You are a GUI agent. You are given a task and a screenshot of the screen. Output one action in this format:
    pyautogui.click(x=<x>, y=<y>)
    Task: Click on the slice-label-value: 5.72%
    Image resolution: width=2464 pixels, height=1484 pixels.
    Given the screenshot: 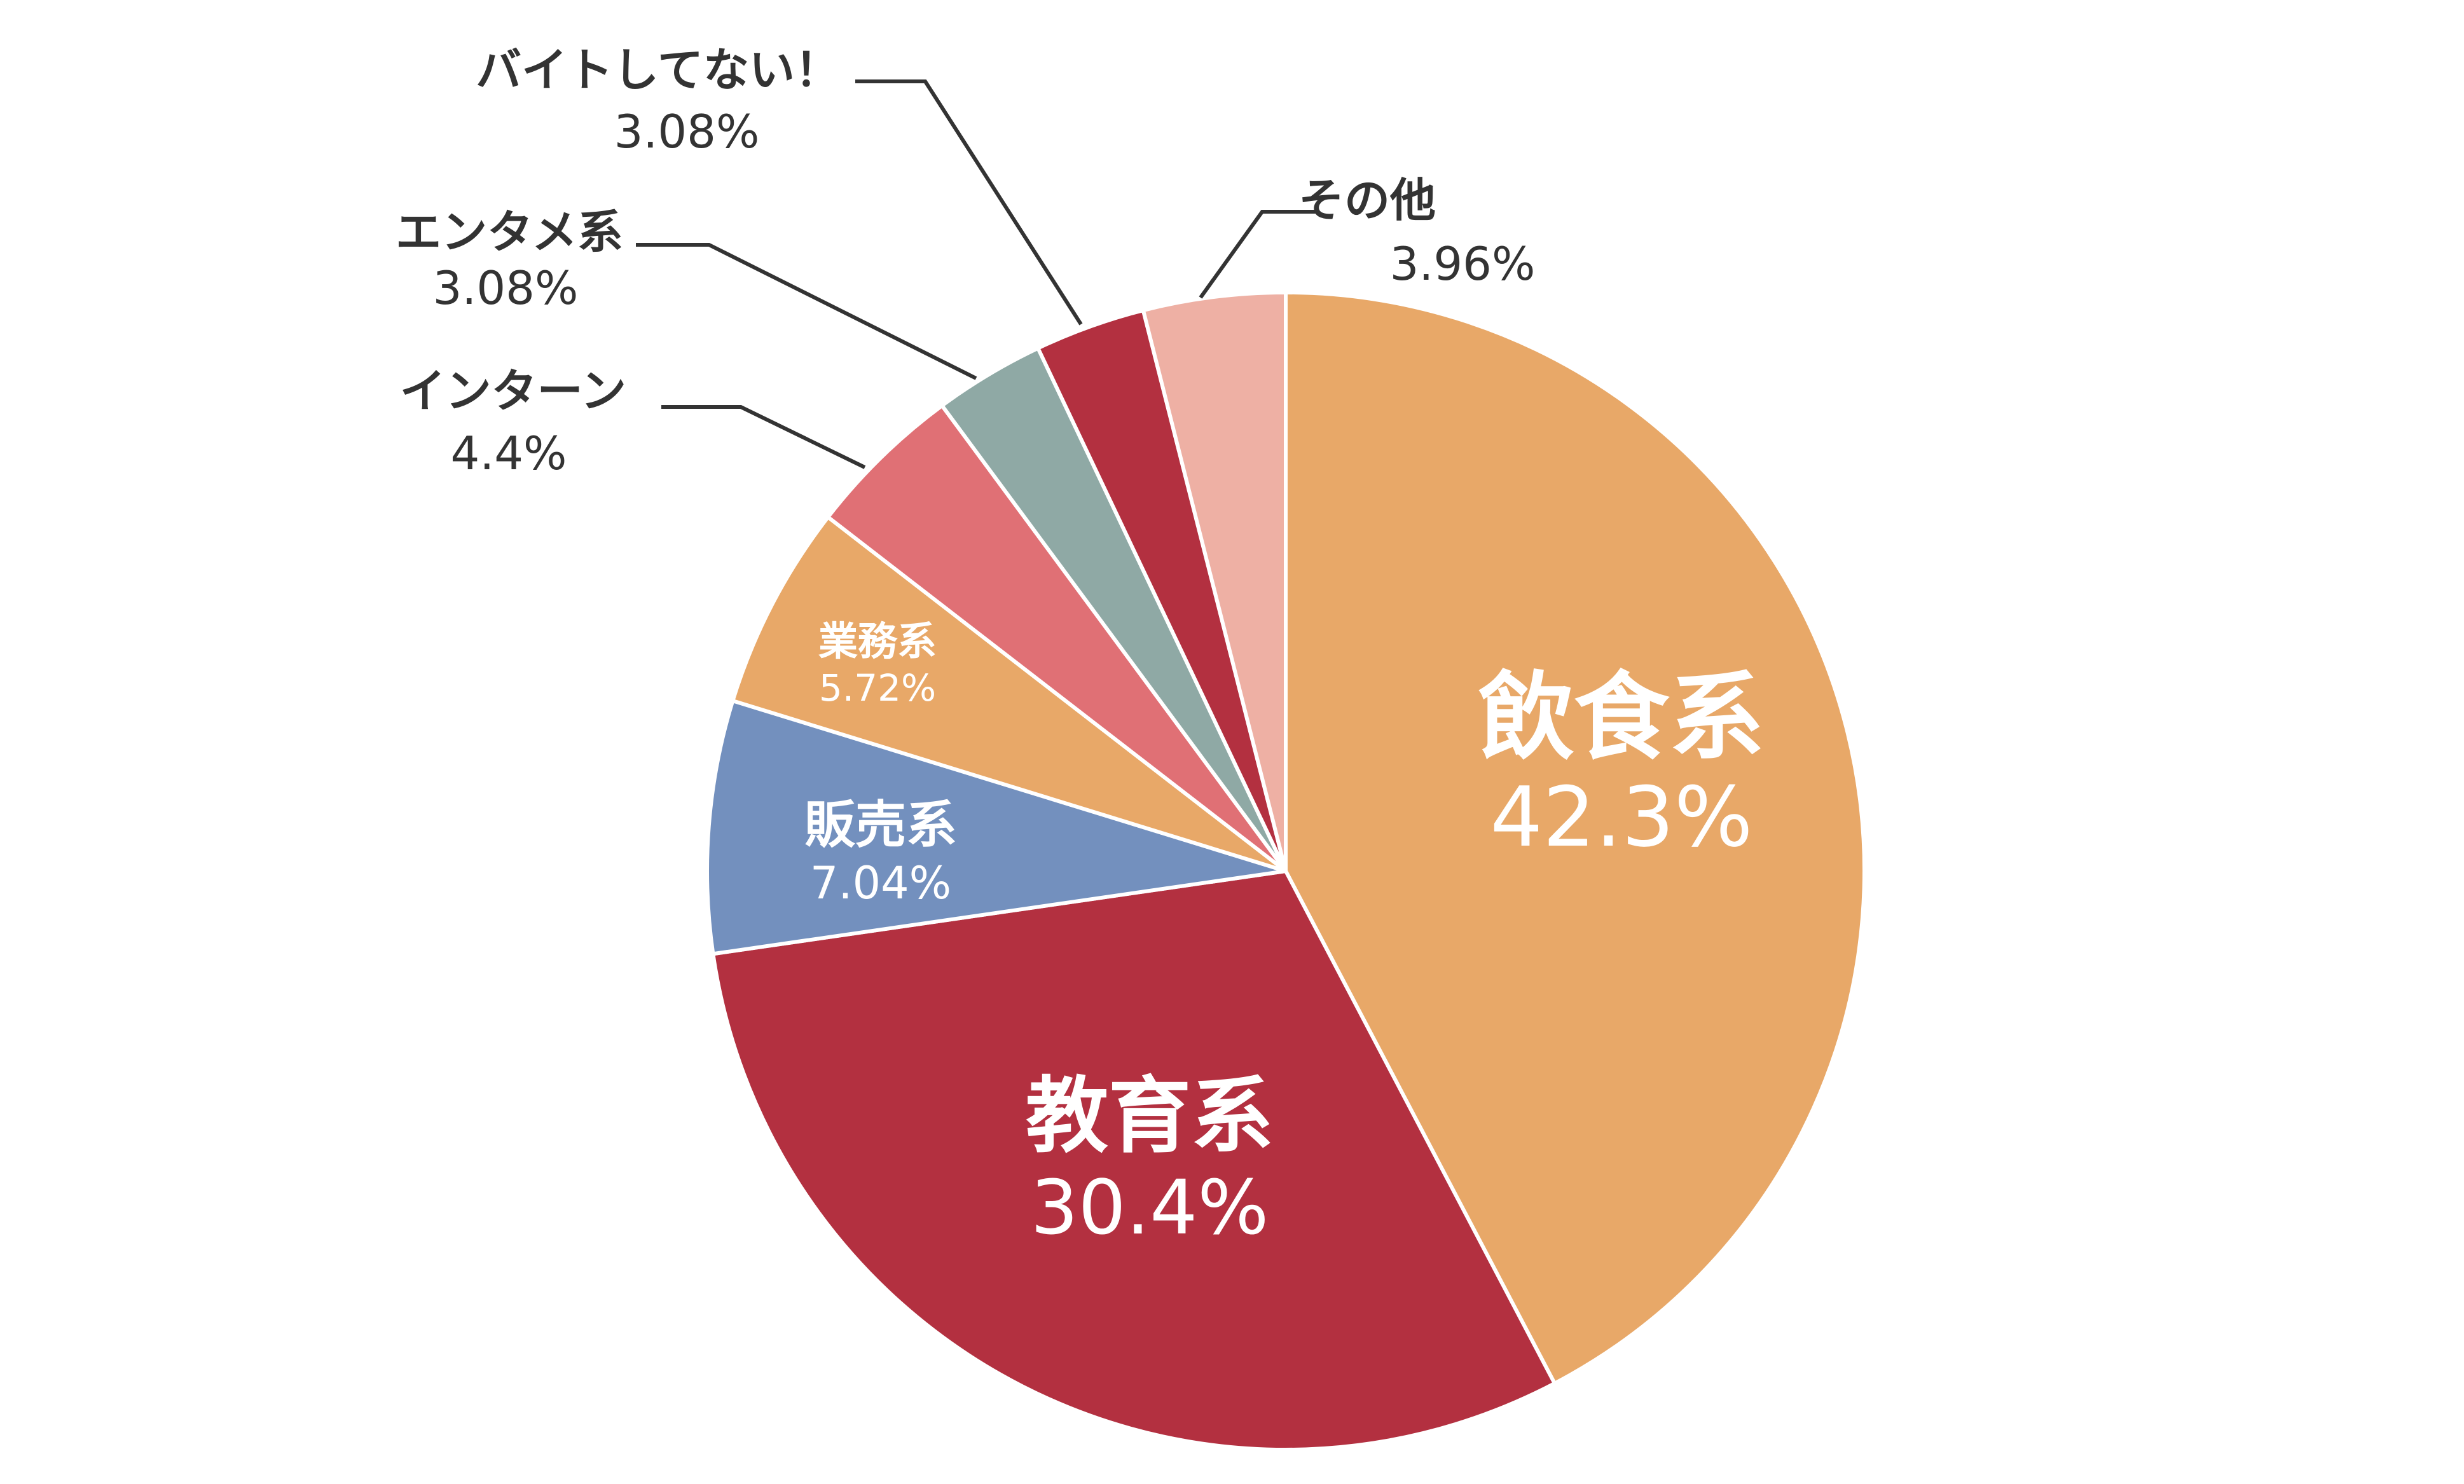 What is the action you would take?
    pyautogui.click(x=878, y=688)
    